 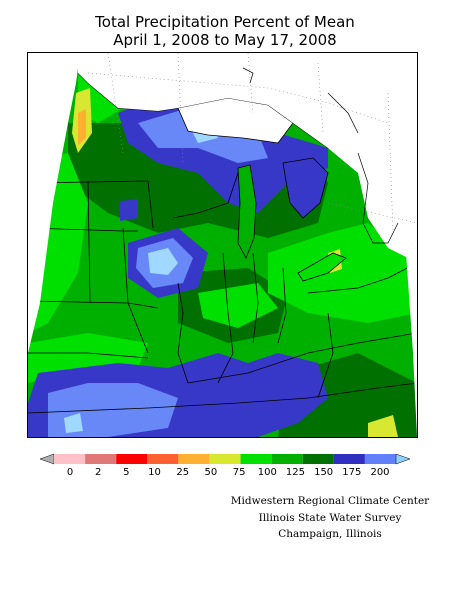 I want to click on lake-michigan, so click(x=247, y=211).